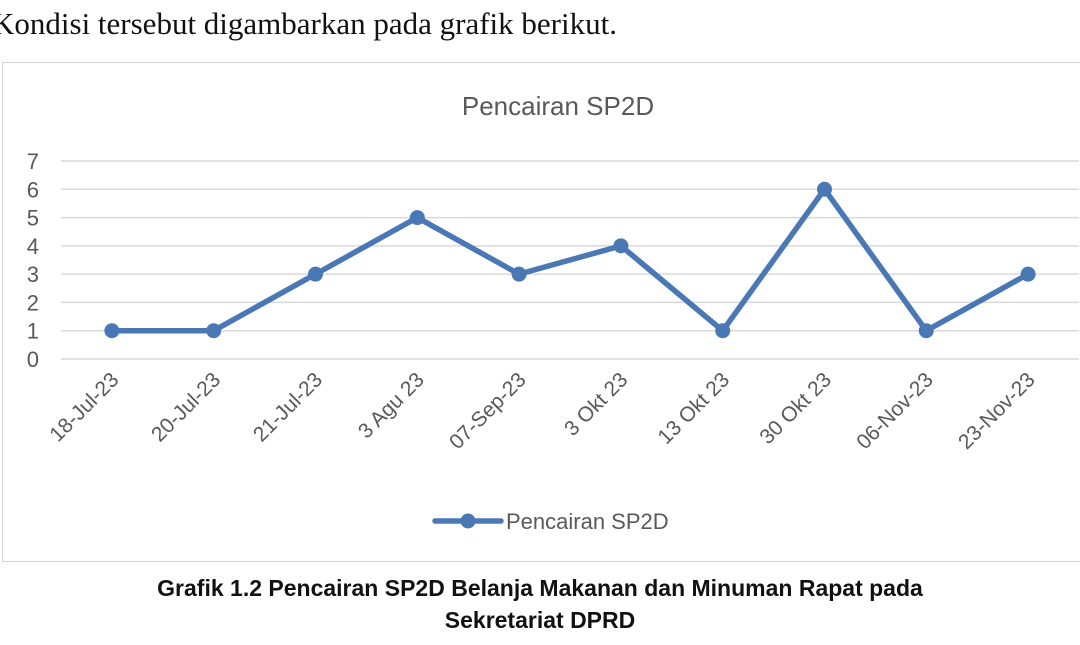 The width and height of the screenshot is (1080, 645). Describe the element at coordinates (895, 411) in the screenshot. I see `x-tick-label: 06-Nov-23` at that location.